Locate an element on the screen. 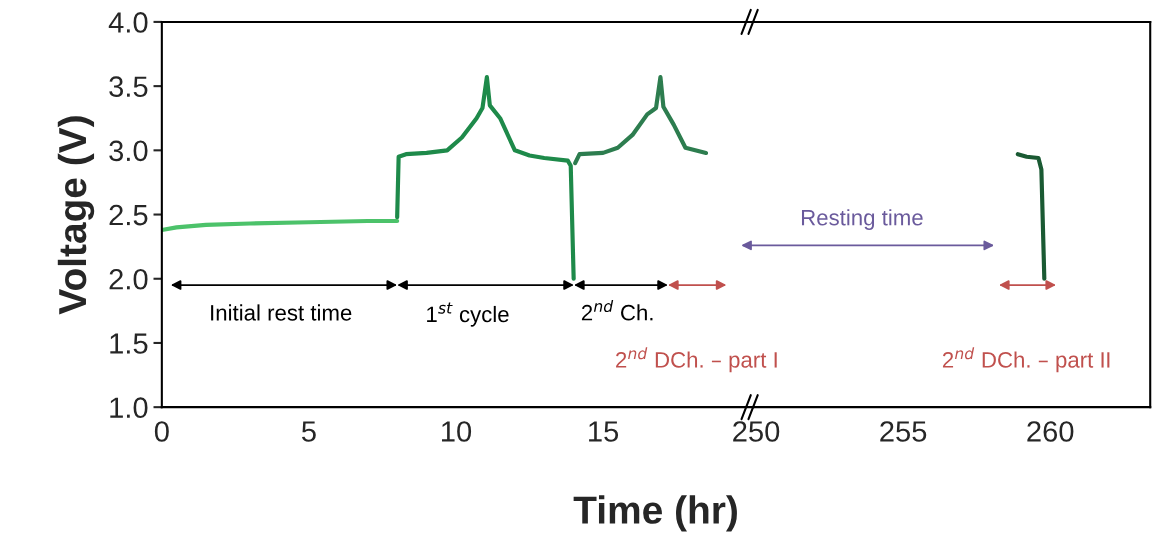 The height and width of the screenshot is (548, 1156). x-tick-label: 255 is located at coordinates (903, 431).